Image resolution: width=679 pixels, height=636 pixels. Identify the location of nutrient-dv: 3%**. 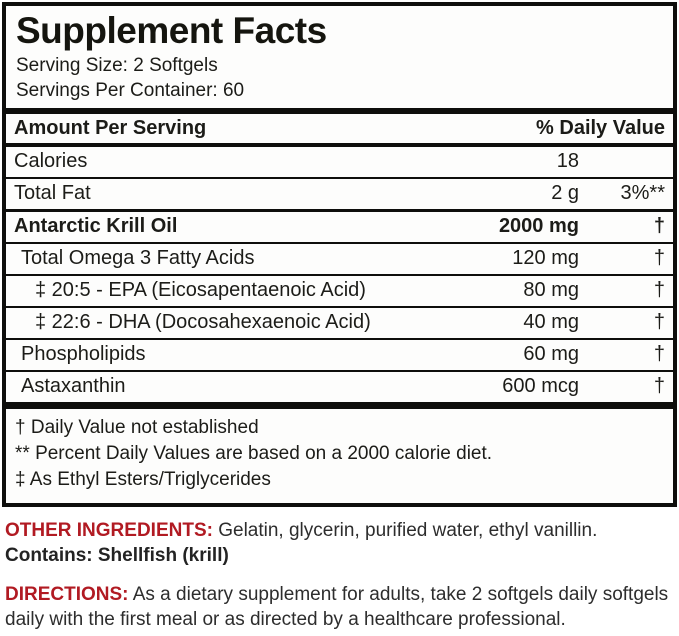
(642, 193).